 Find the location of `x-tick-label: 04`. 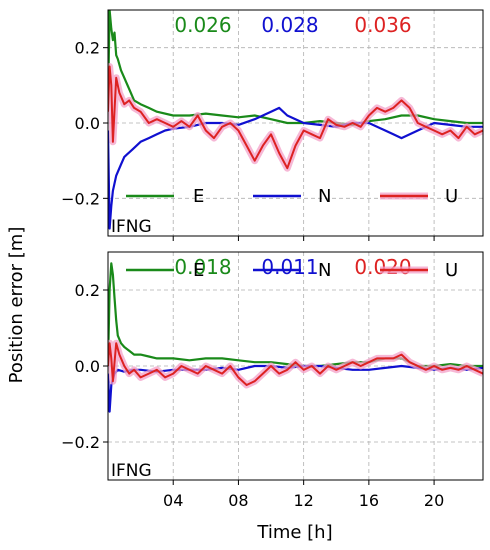

x-tick-label: 04 is located at coordinates (173, 500).